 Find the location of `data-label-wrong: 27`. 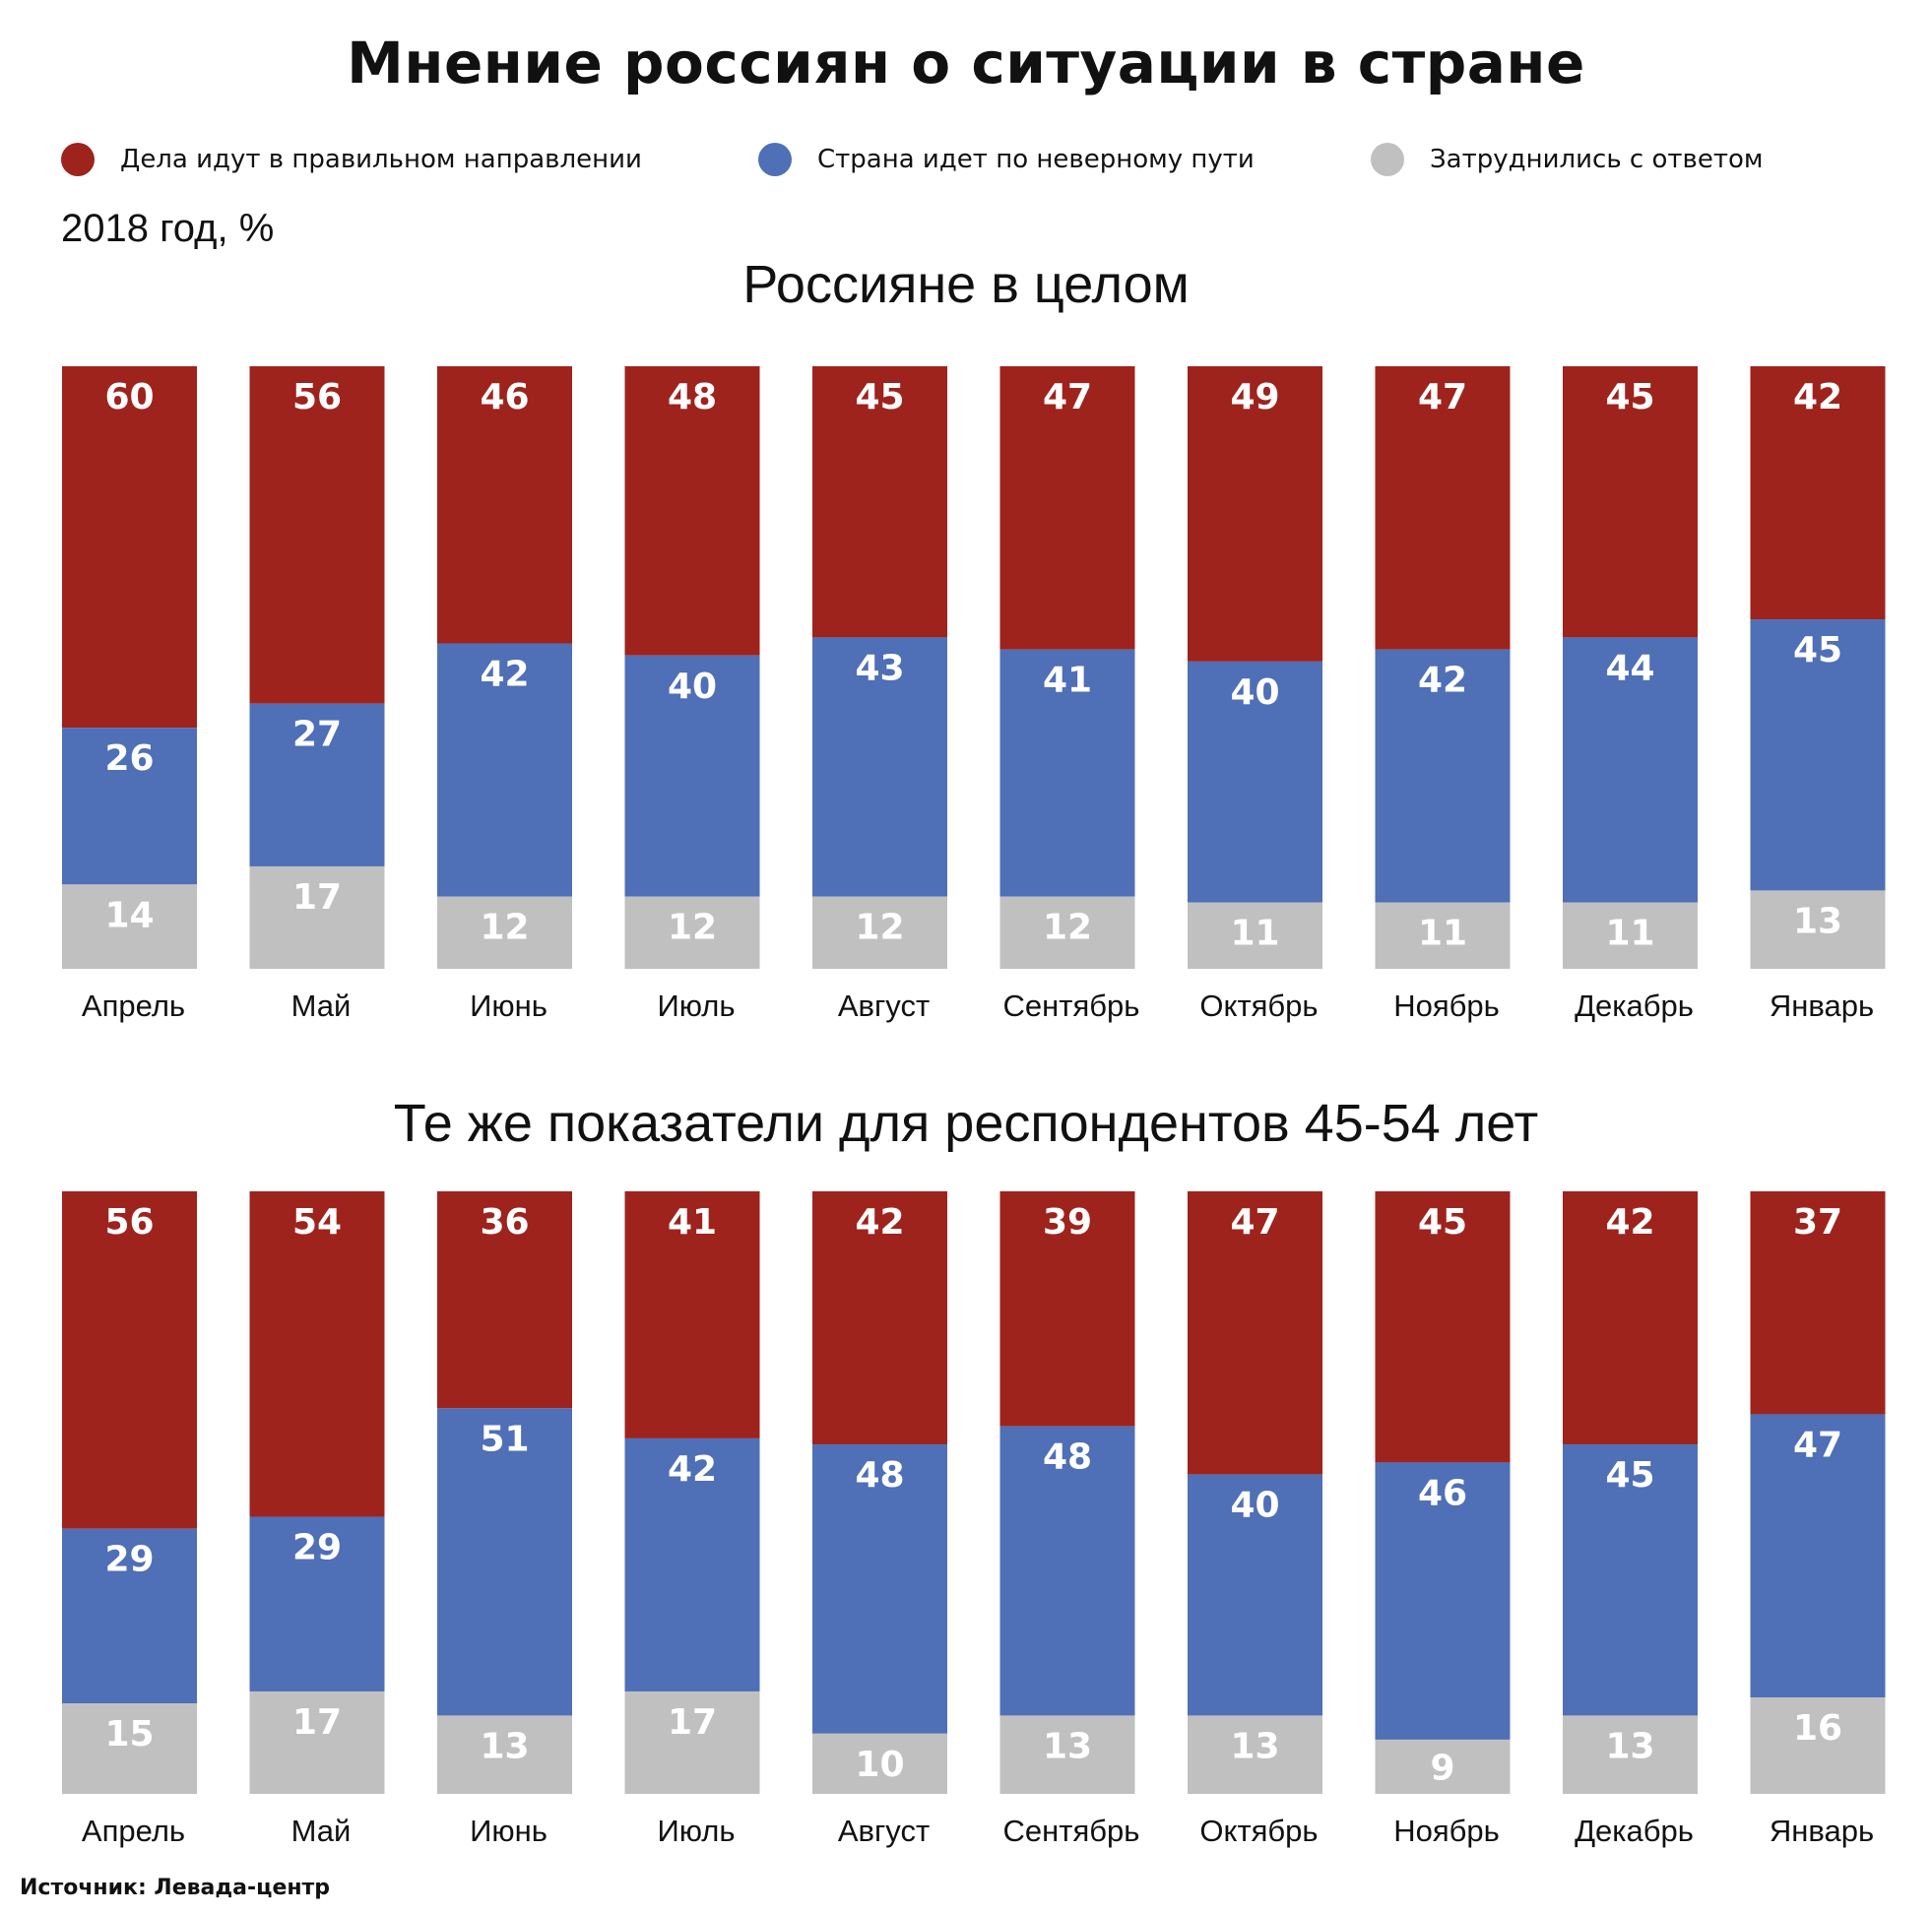

data-label-wrong: 27 is located at coordinates (317, 735).